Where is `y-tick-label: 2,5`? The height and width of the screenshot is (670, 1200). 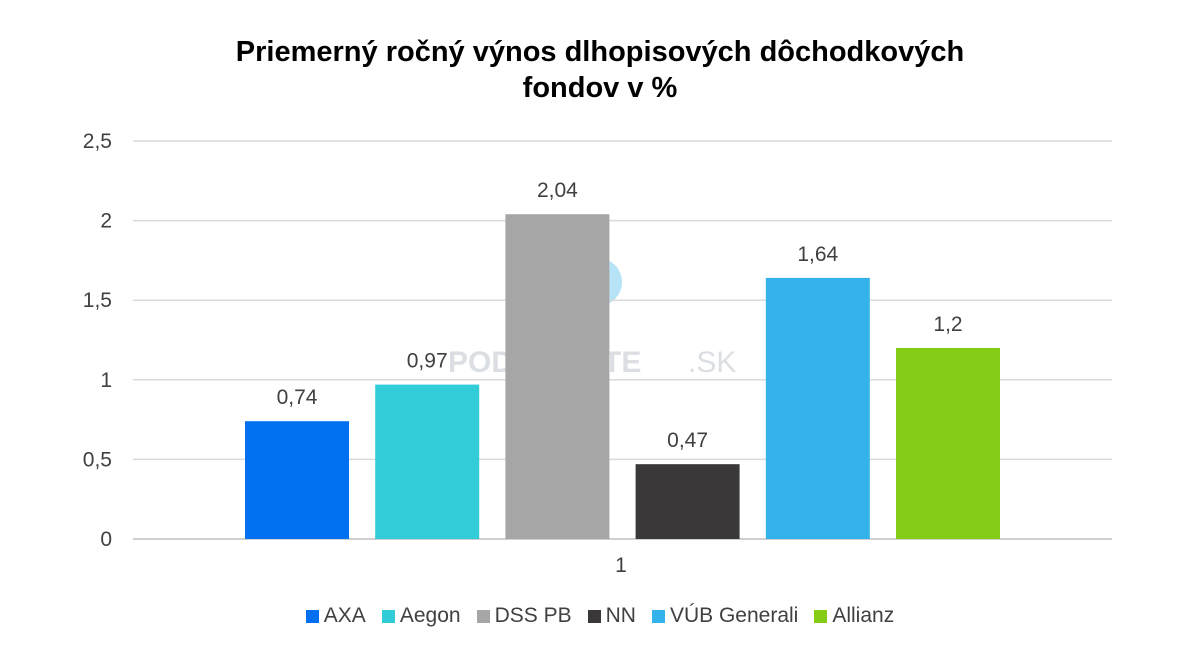 y-tick-label: 2,5 is located at coordinates (97, 141).